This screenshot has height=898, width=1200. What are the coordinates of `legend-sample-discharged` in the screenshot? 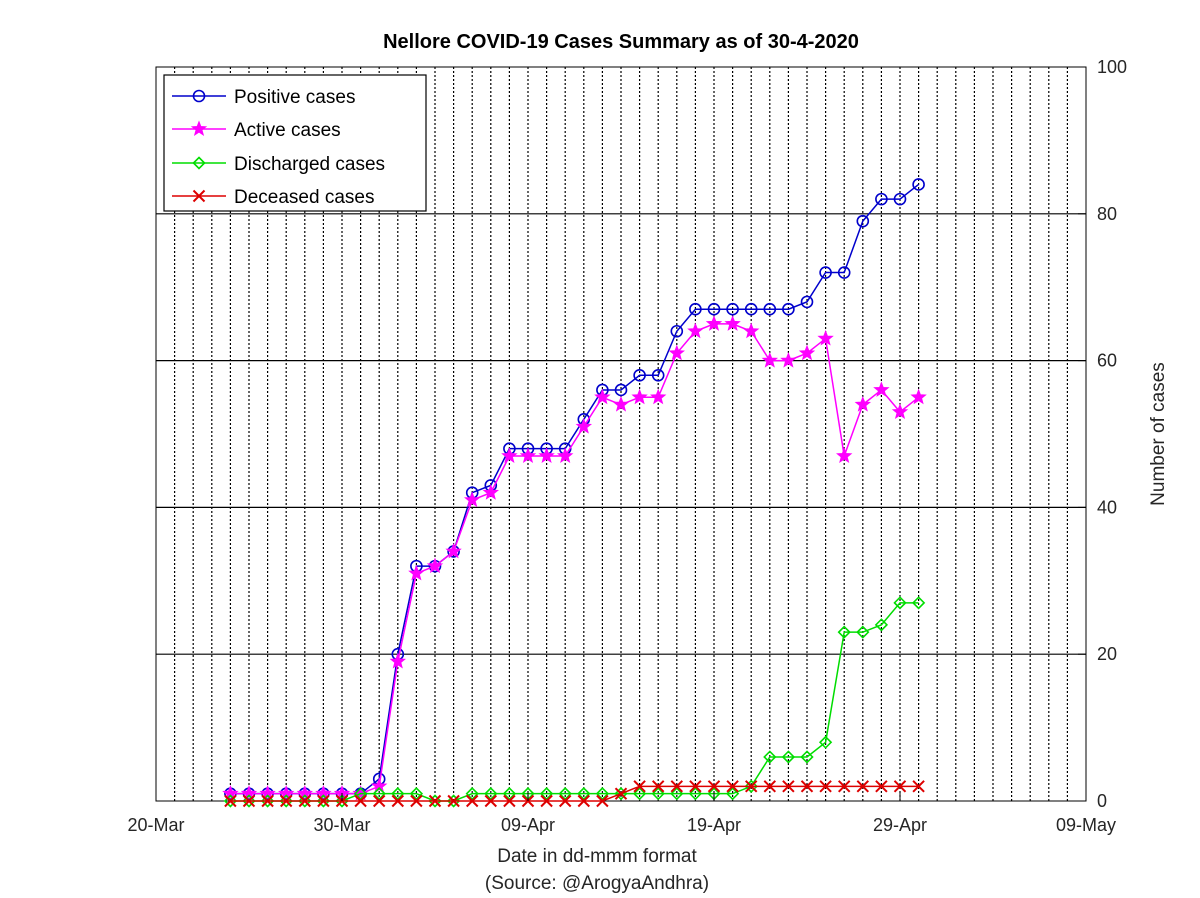 It's located at (199, 163).